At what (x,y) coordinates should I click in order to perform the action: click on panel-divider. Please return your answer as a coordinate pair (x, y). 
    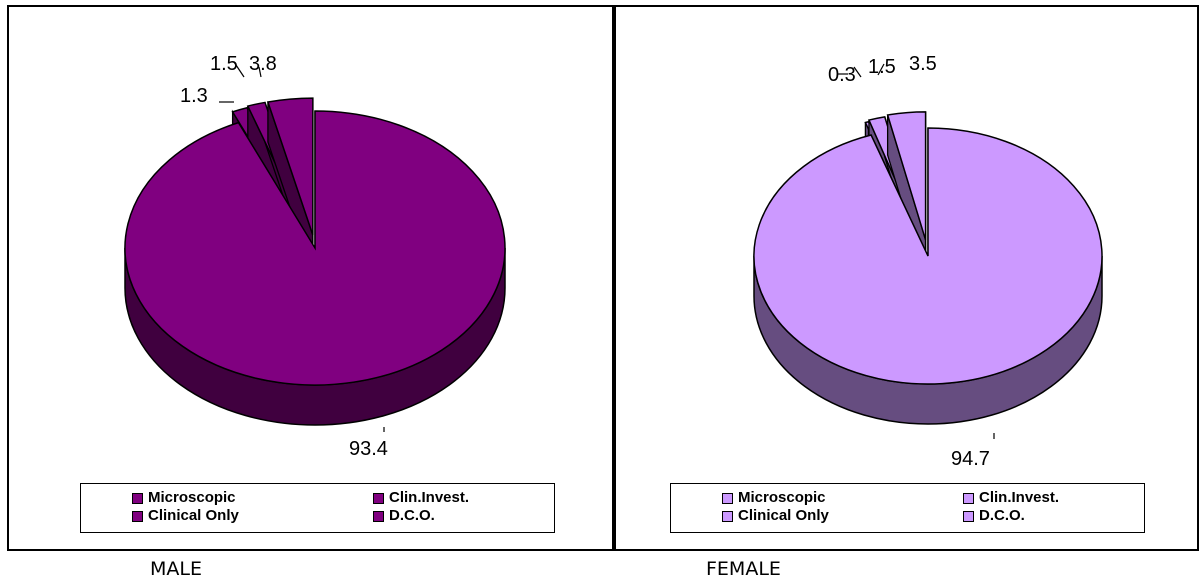
    Looking at the image, I should click on (614, 278).